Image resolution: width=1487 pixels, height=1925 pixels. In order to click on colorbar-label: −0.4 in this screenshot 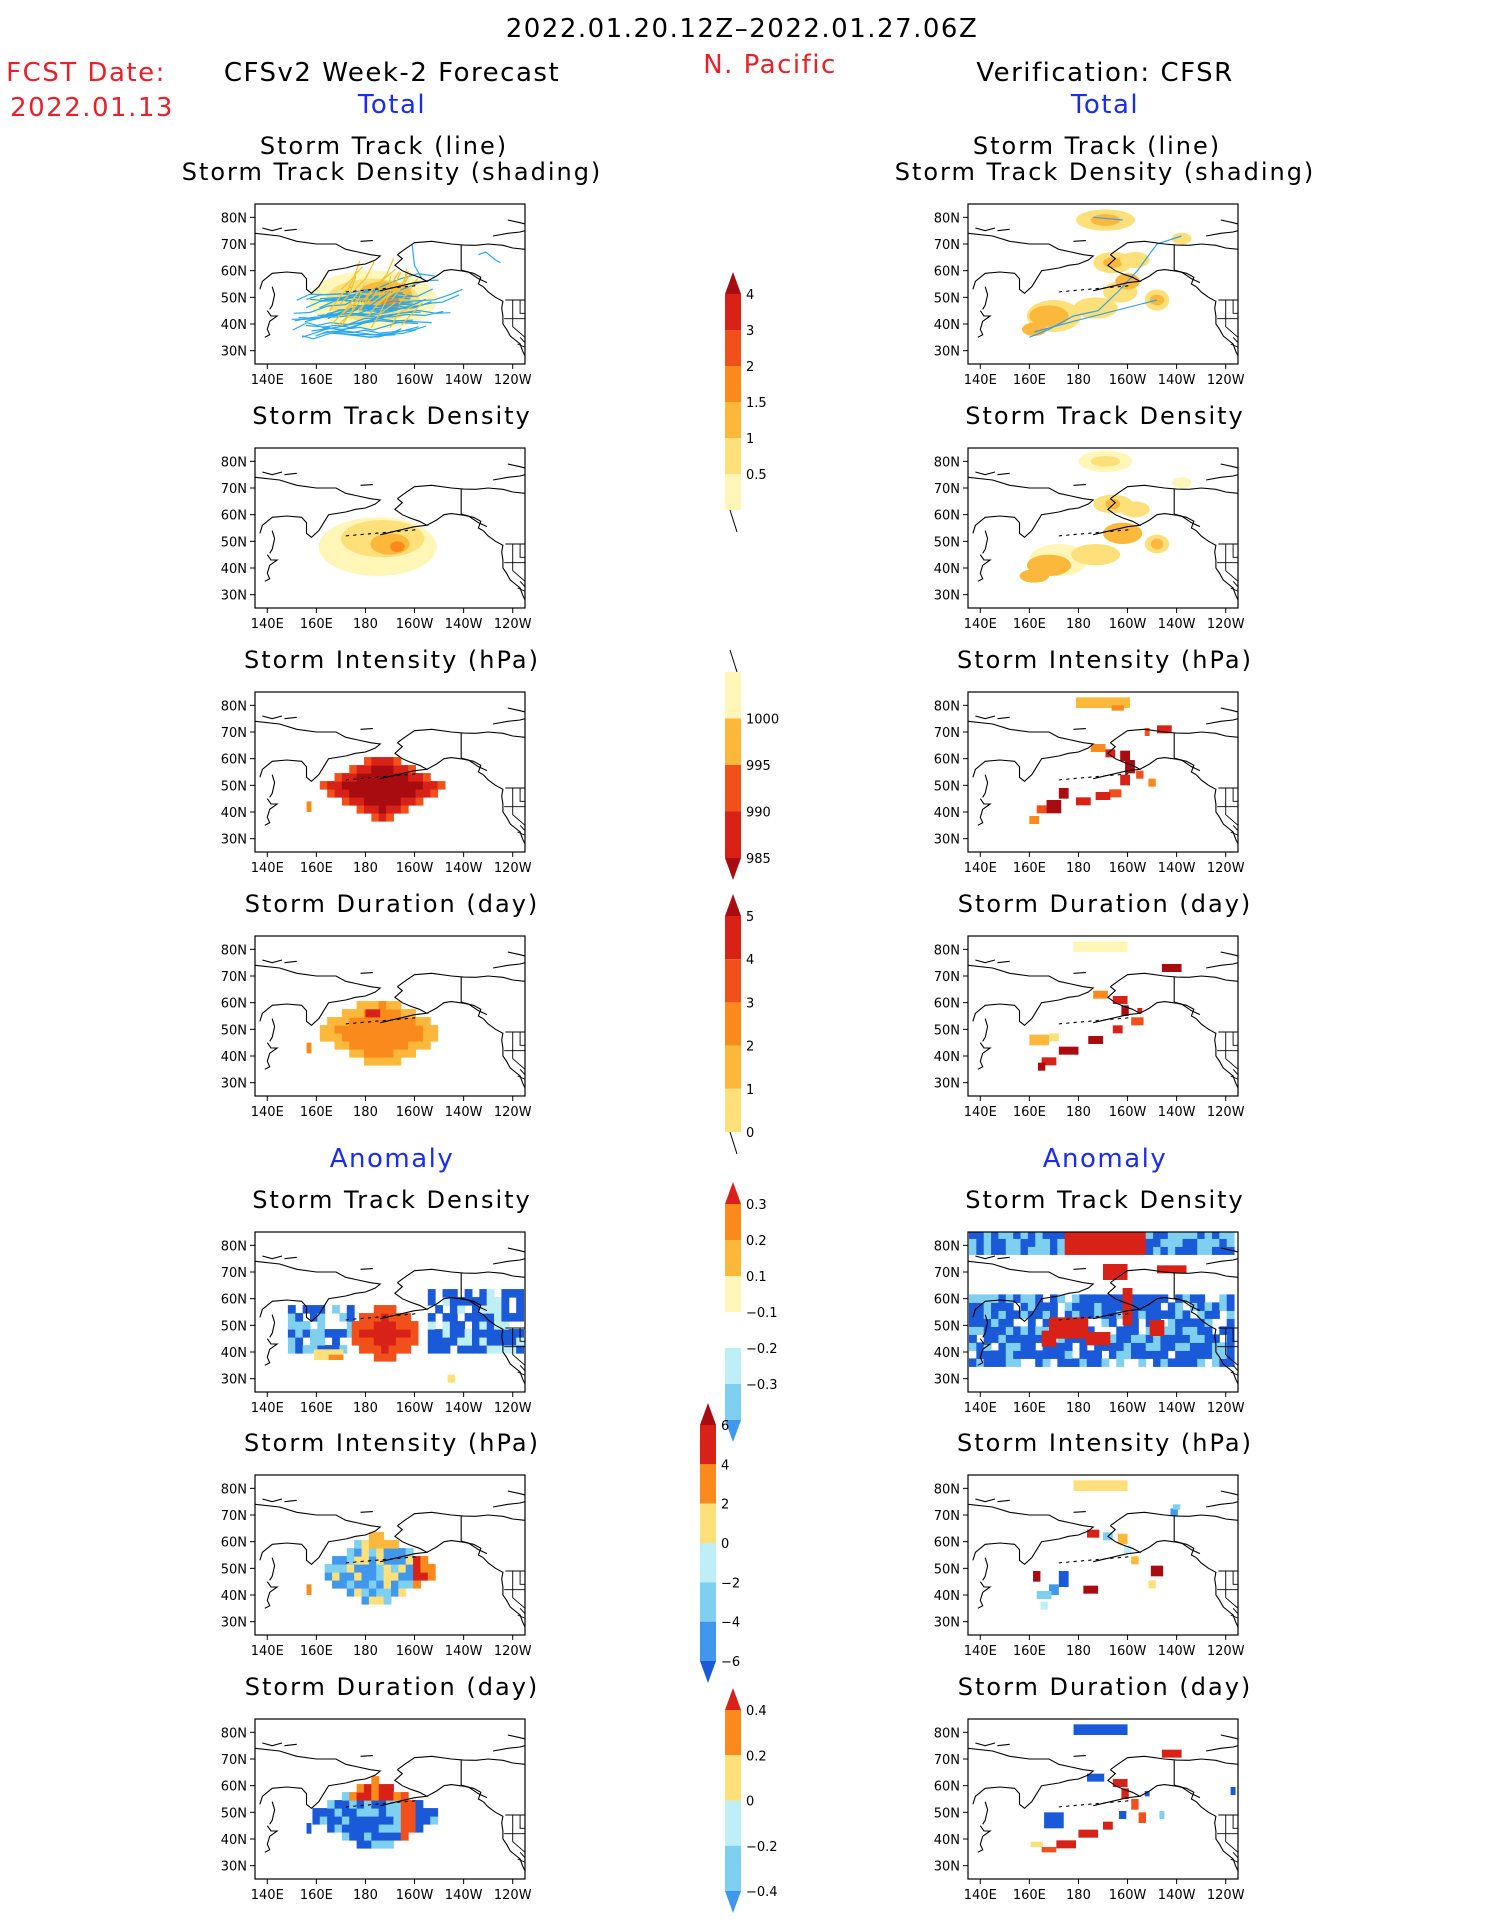, I will do `click(762, 1892)`.